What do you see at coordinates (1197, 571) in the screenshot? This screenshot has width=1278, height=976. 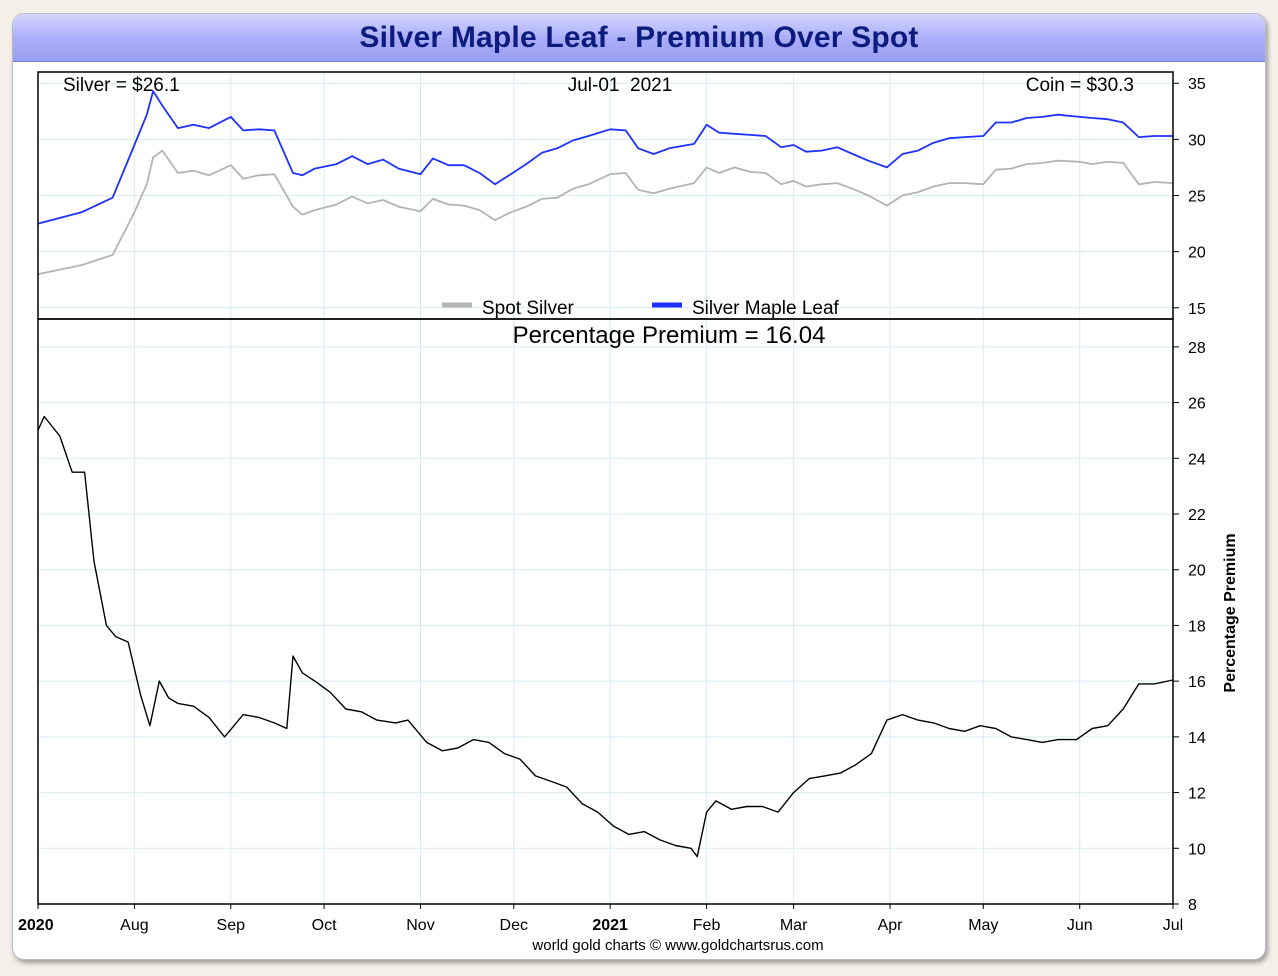 I see `bottom-y-tick-label: 20` at bounding box center [1197, 571].